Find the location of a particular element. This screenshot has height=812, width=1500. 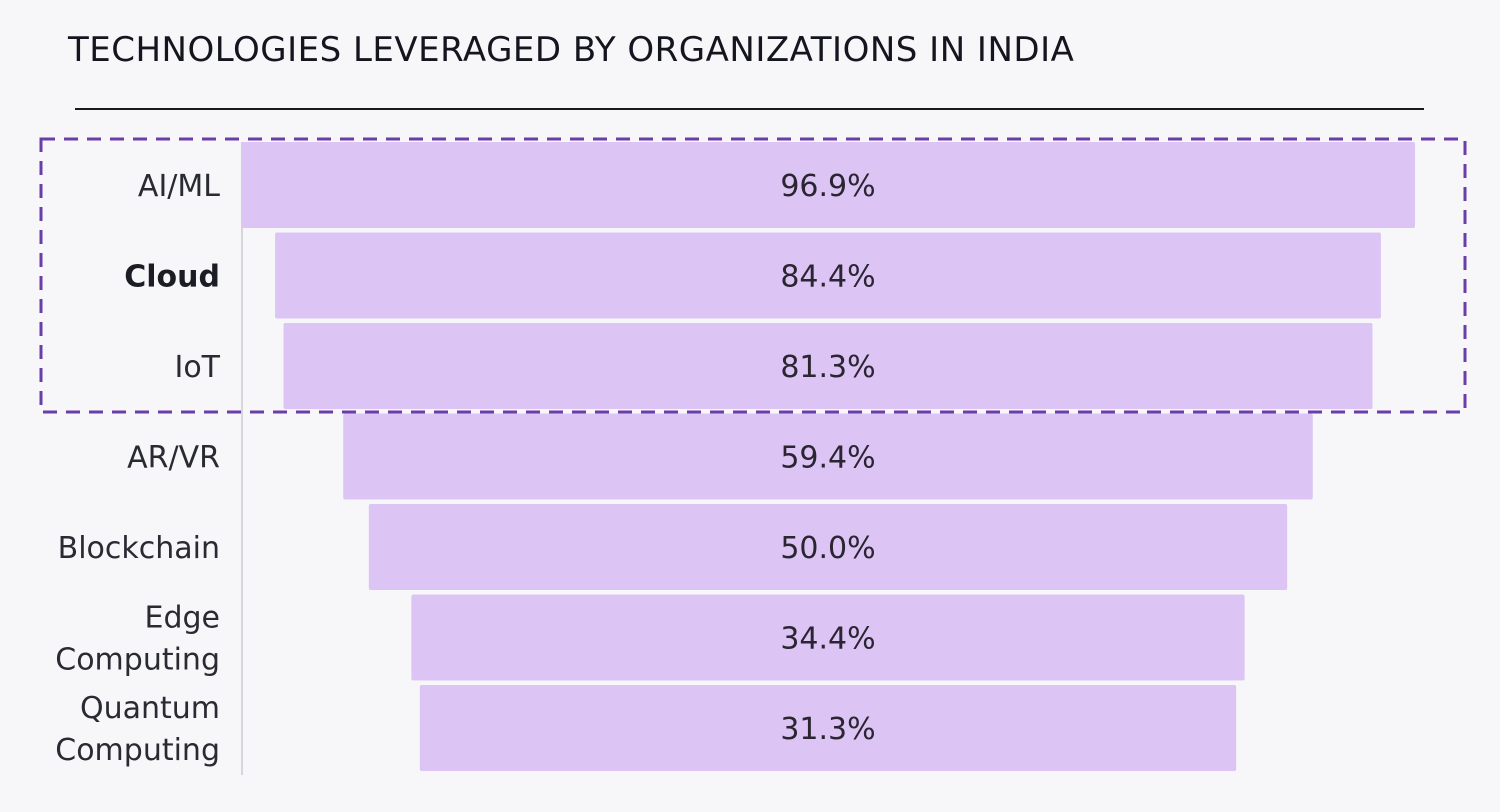

bar-ar-vr is located at coordinates (828, 456).